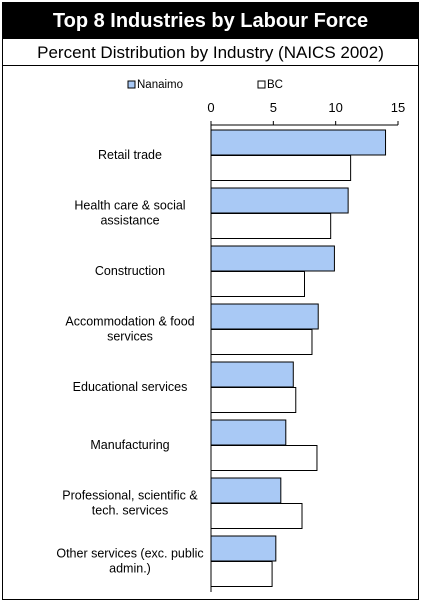  What do you see at coordinates (129, 445) in the screenshot?
I see `category-label: Manufacturing` at bounding box center [129, 445].